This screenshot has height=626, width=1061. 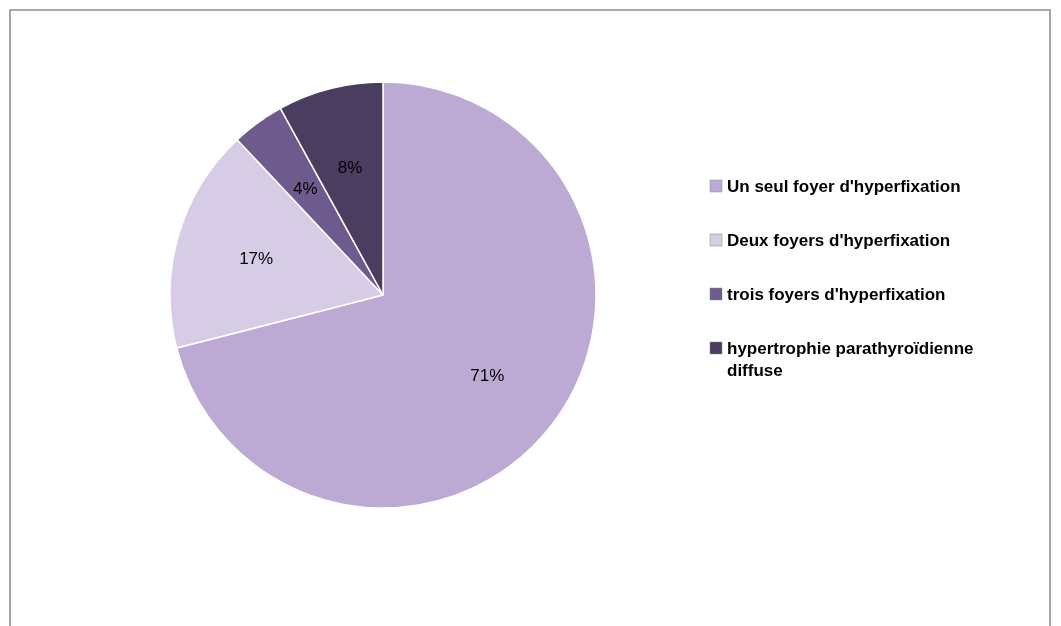 I want to click on legend-label: Un seul foyer d'hyperfixation, so click(x=844, y=186).